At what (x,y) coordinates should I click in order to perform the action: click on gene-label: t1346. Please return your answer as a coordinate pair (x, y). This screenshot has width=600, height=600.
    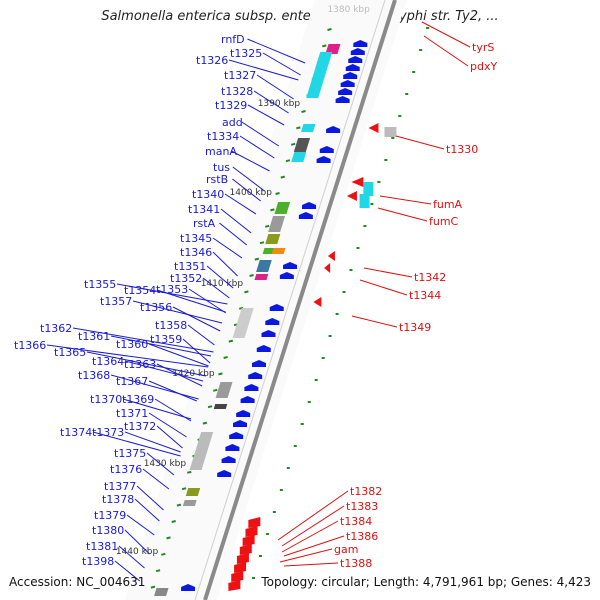
    Looking at the image, I should click on (196, 252).